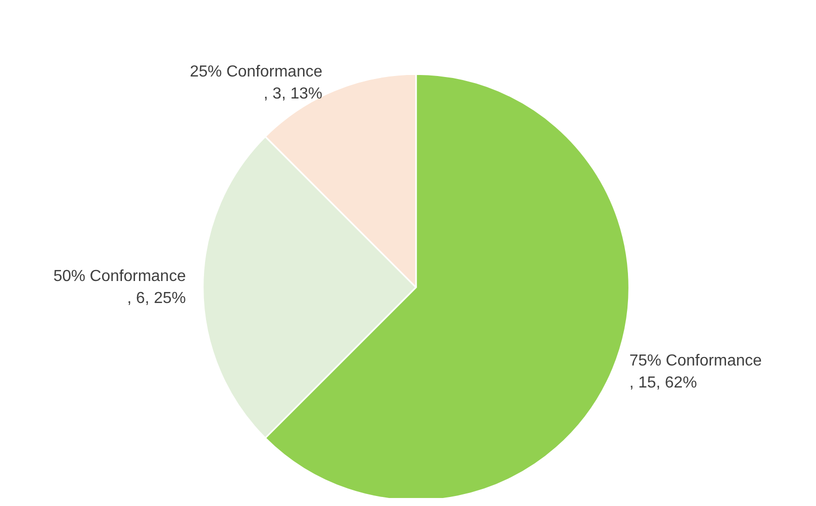 This screenshot has height=506, width=816. What do you see at coordinates (293, 93) in the screenshot?
I see `data-label: , 3, 13%` at bounding box center [293, 93].